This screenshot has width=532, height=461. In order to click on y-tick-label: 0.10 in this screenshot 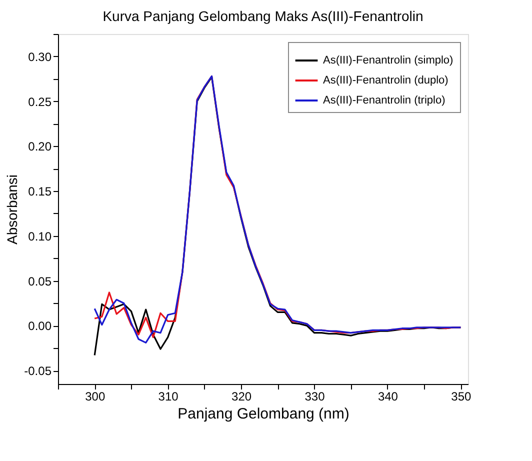, I will do `click(40, 236)`.